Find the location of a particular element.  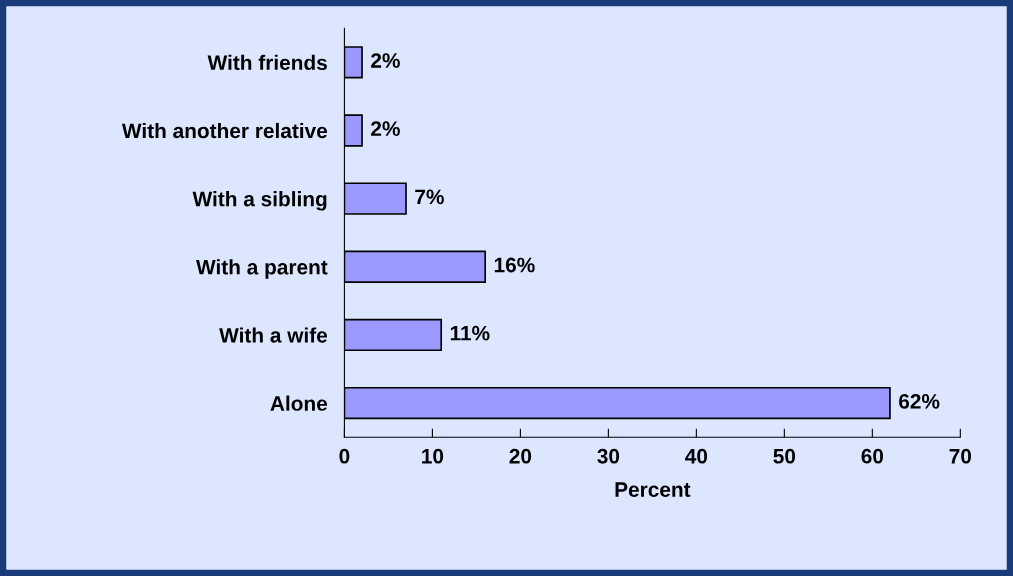

y-tick-label: With a wife is located at coordinates (273, 335).